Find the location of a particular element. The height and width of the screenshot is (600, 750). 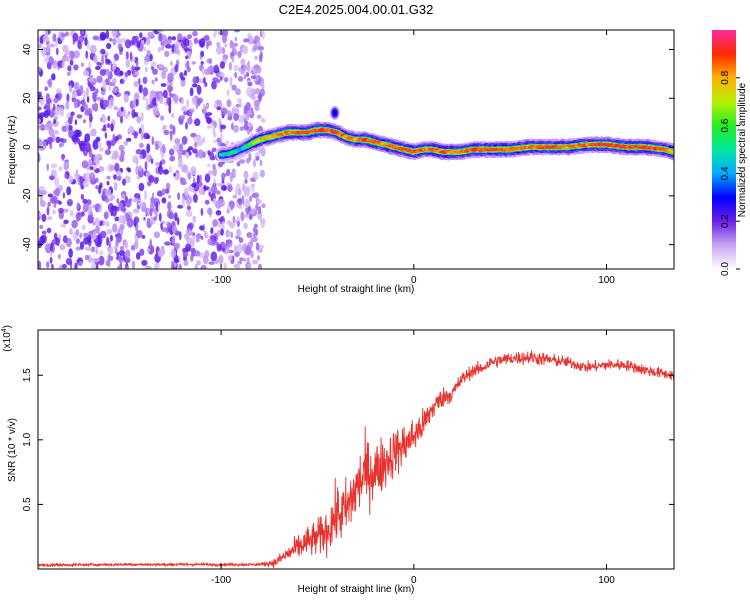

snr-multiplier-base: (x10 is located at coordinates (7, 342).